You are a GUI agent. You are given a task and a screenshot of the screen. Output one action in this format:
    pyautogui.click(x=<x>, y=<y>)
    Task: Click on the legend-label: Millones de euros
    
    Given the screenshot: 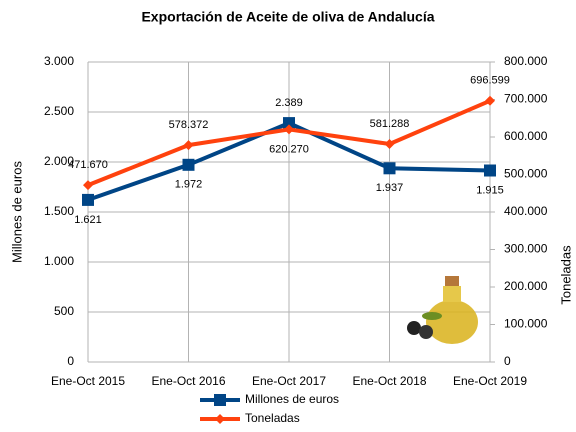 What is the action you would take?
    pyautogui.click(x=292, y=399)
    